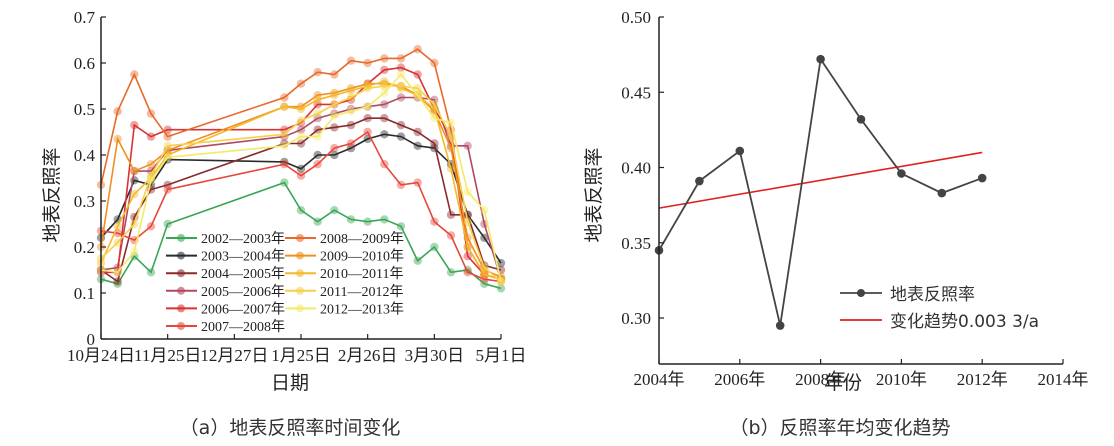 The image size is (1114, 446). I want to click on trend-line, so click(820, 180).